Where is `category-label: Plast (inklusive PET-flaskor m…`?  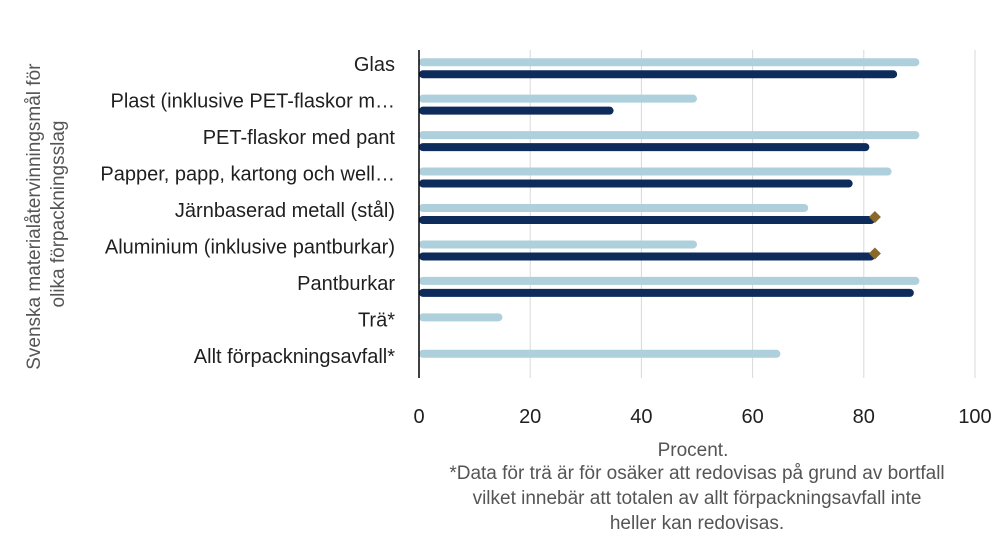
category-label: Plast (inklusive PET-flaskor m… is located at coordinates (252, 102).